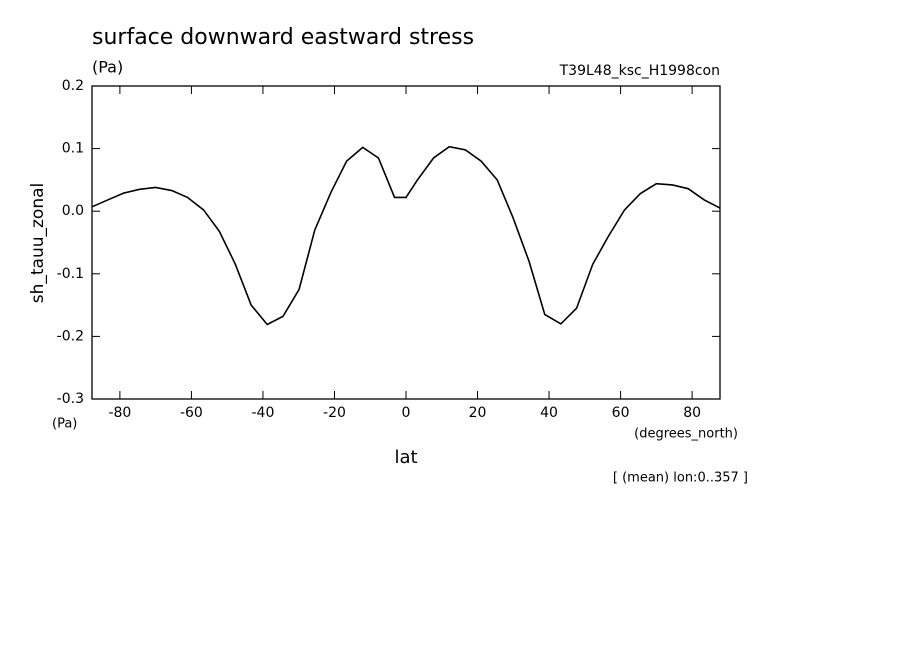 This screenshot has width=904, height=654. I want to click on x-tick-label: -60, so click(191, 413).